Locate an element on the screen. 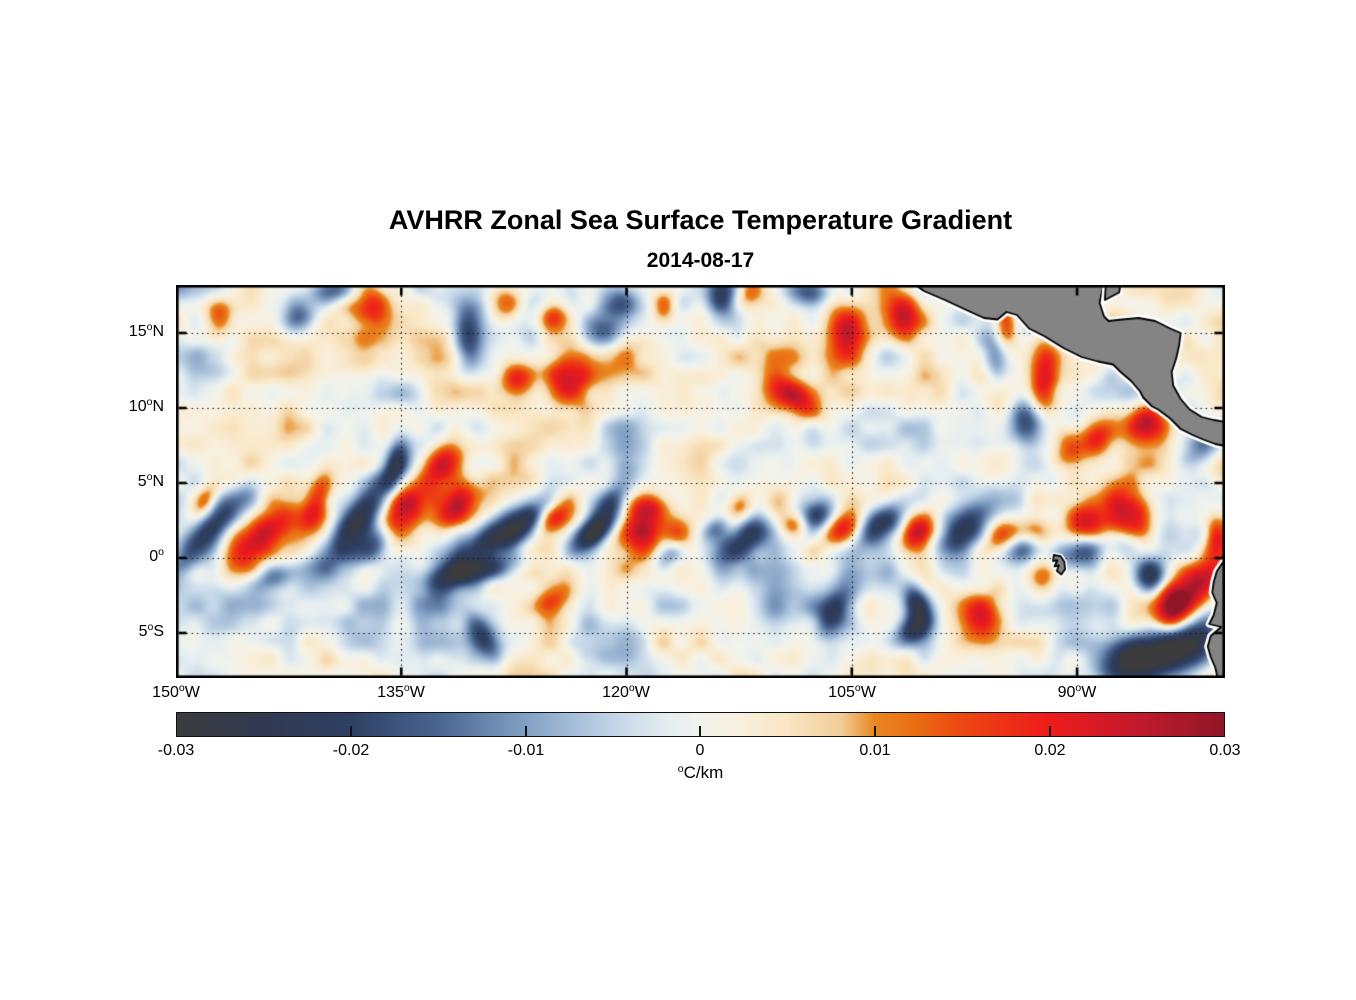  x-tick-label-105w: 105oW is located at coordinates (852, 691).